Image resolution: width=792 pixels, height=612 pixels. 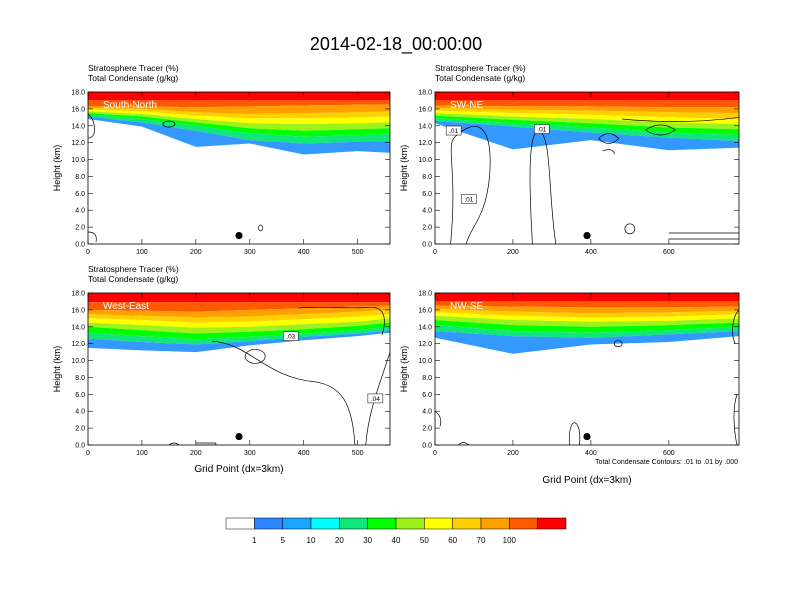 I want to click on plot-area: NW-SE, so click(x=587, y=369).